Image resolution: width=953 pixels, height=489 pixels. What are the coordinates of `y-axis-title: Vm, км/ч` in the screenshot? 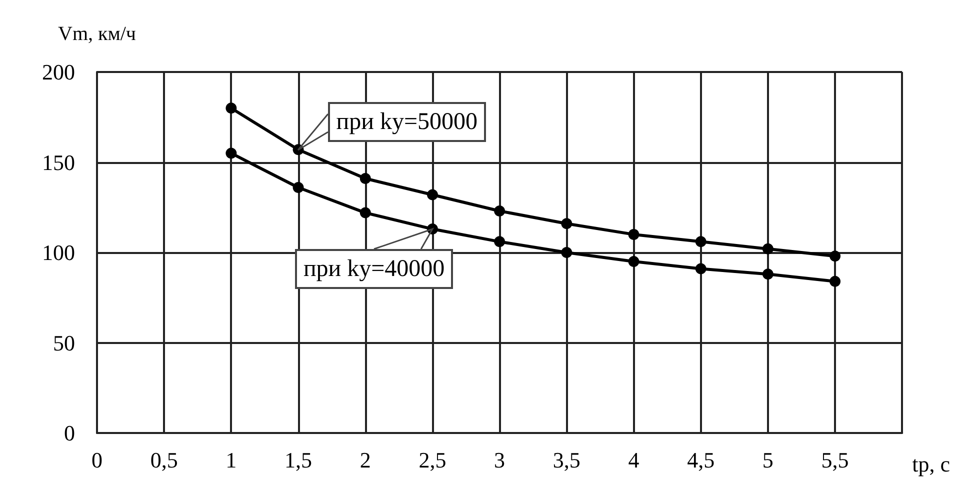 It's located at (97, 34).